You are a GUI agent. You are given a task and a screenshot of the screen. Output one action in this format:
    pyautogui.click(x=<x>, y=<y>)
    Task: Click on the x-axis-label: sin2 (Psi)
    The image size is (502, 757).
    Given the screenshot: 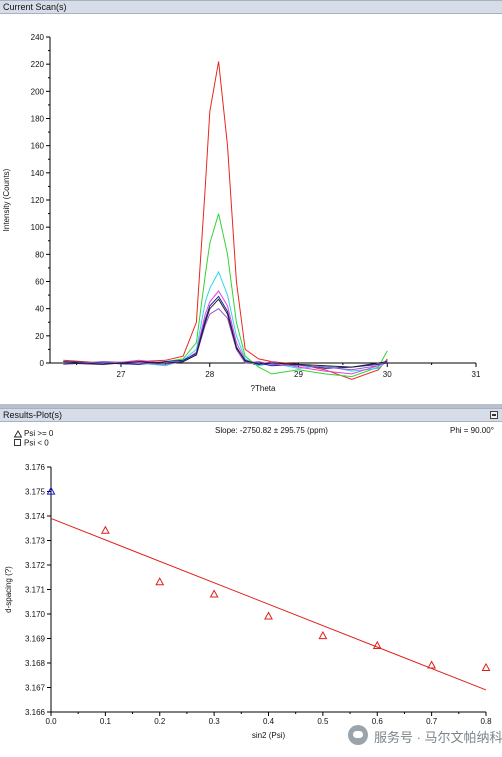 What is the action you would take?
    pyautogui.click(x=269, y=735)
    